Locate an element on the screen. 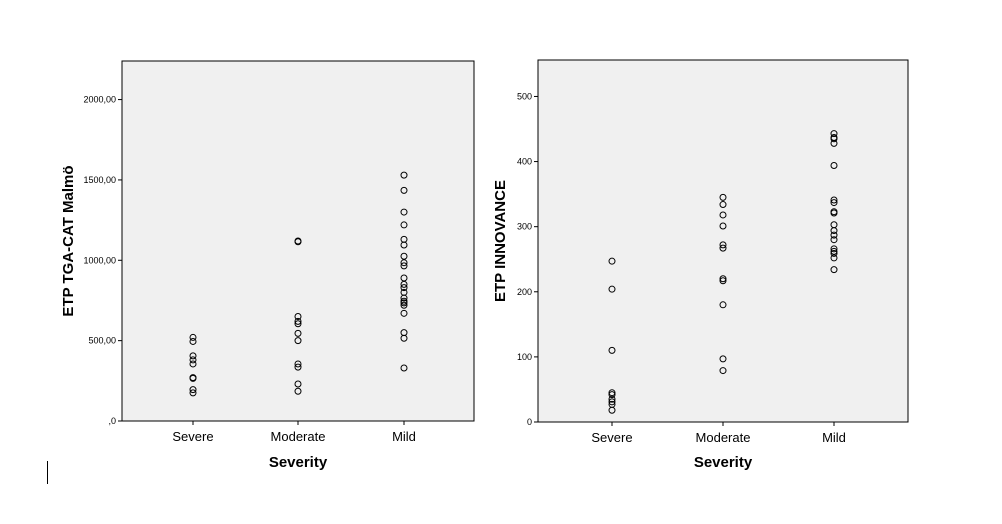 The width and height of the screenshot is (1002, 524). y-tick-label: ,0 is located at coordinates (112, 421).